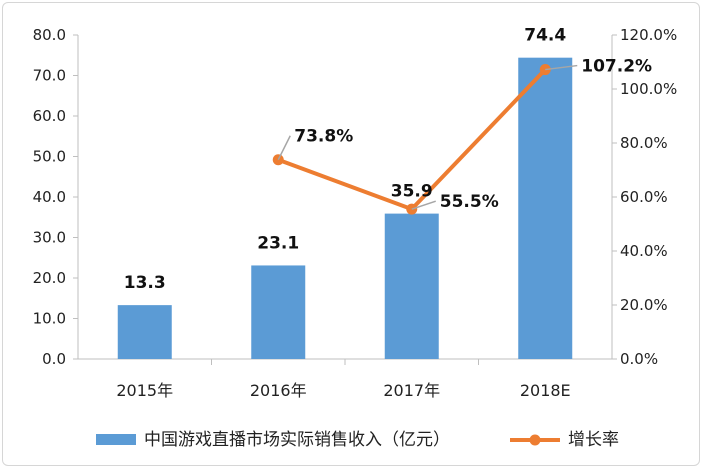 This screenshot has width=704, height=470. What do you see at coordinates (644, 305) in the screenshot?
I see `right-tick-label: 20.0%` at bounding box center [644, 305].